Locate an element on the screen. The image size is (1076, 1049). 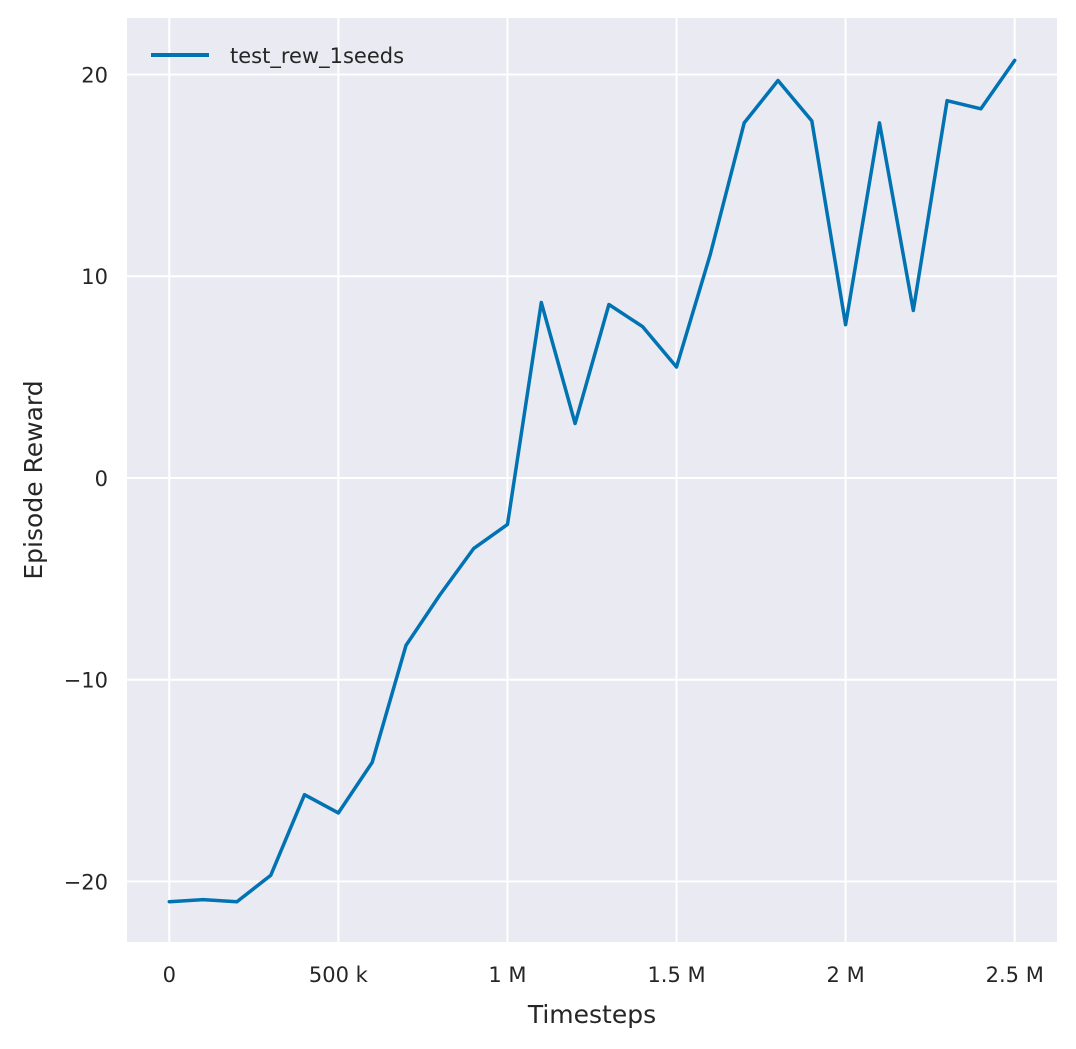
y-axis-ticks: −20 −10 0 10 20 is located at coordinates (86, 478).